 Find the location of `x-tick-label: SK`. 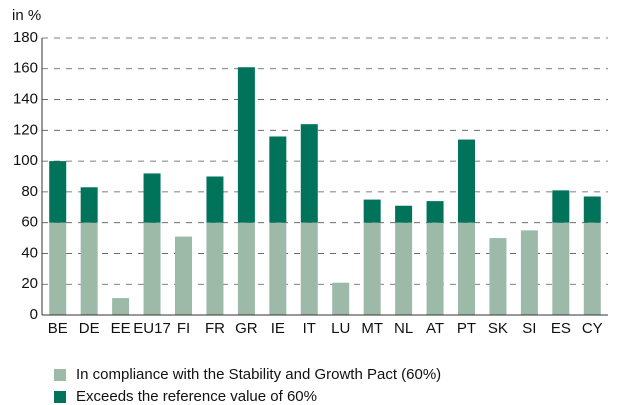

x-tick-label: SK is located at coordinates (498, 328).